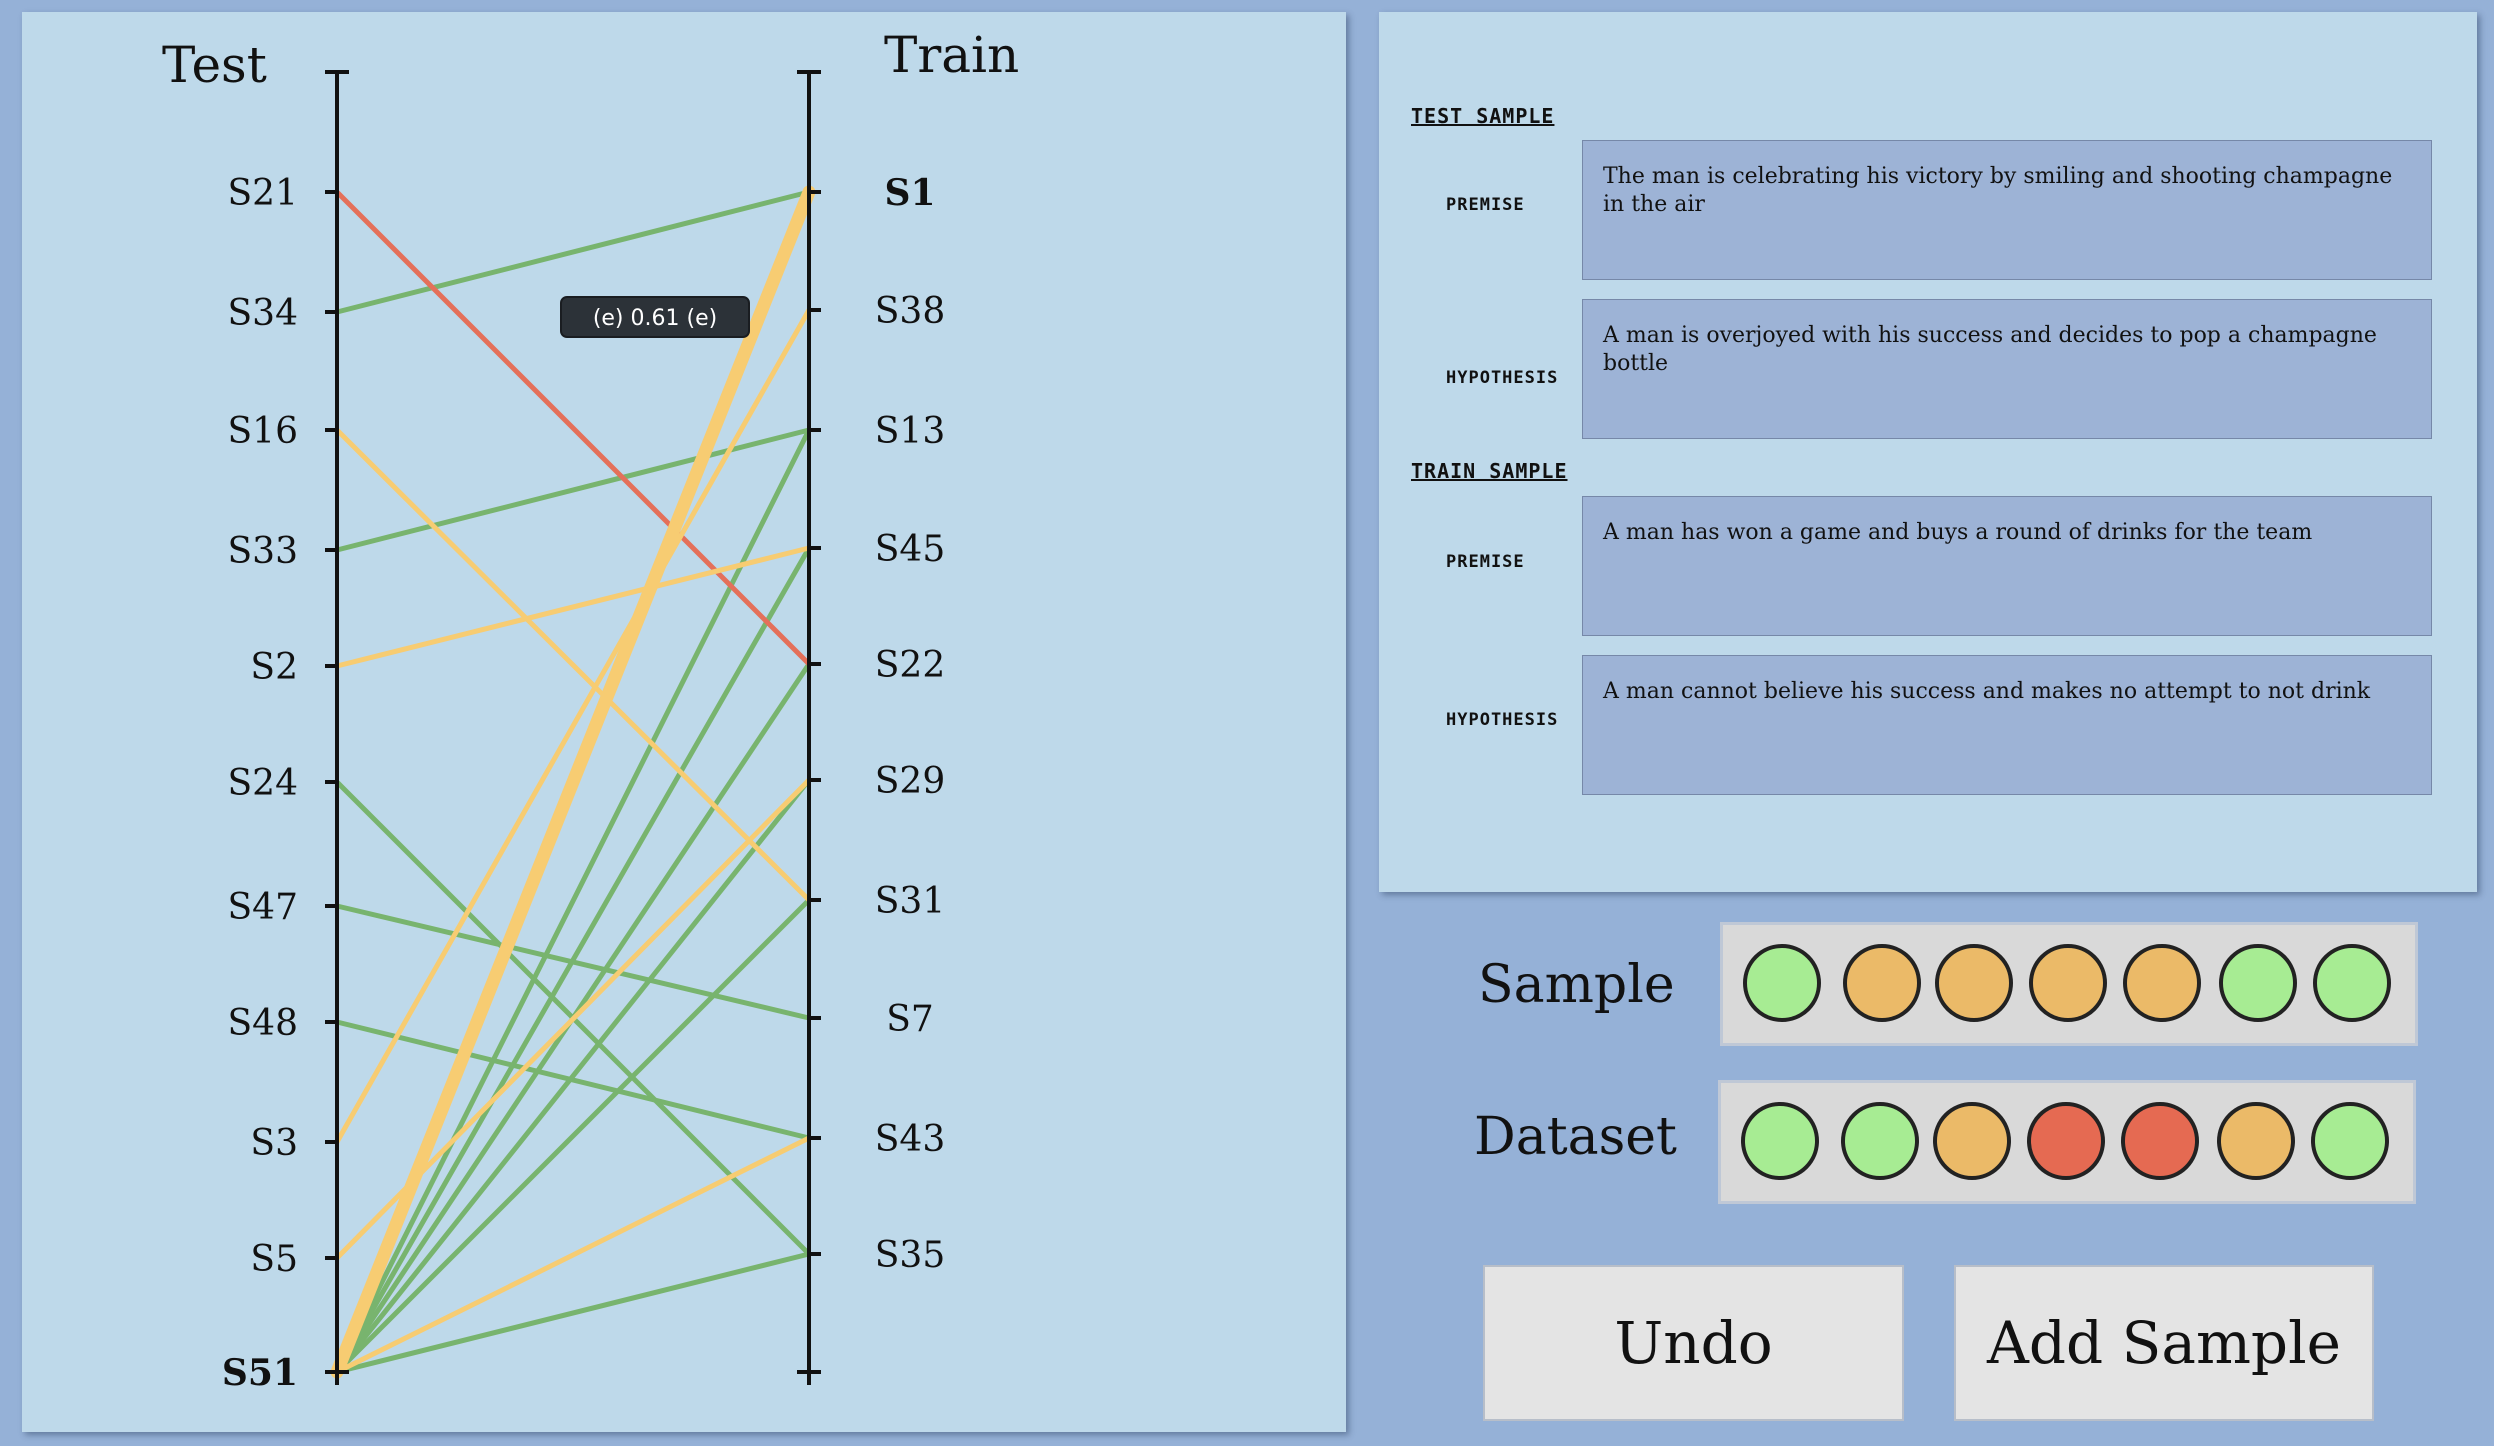 This screenshot has width=2494, height=1446. What do you see at coordinates (214, 65) in the screenshot?
I see `test-axis-title: Test` at bounding box center [214, 65].